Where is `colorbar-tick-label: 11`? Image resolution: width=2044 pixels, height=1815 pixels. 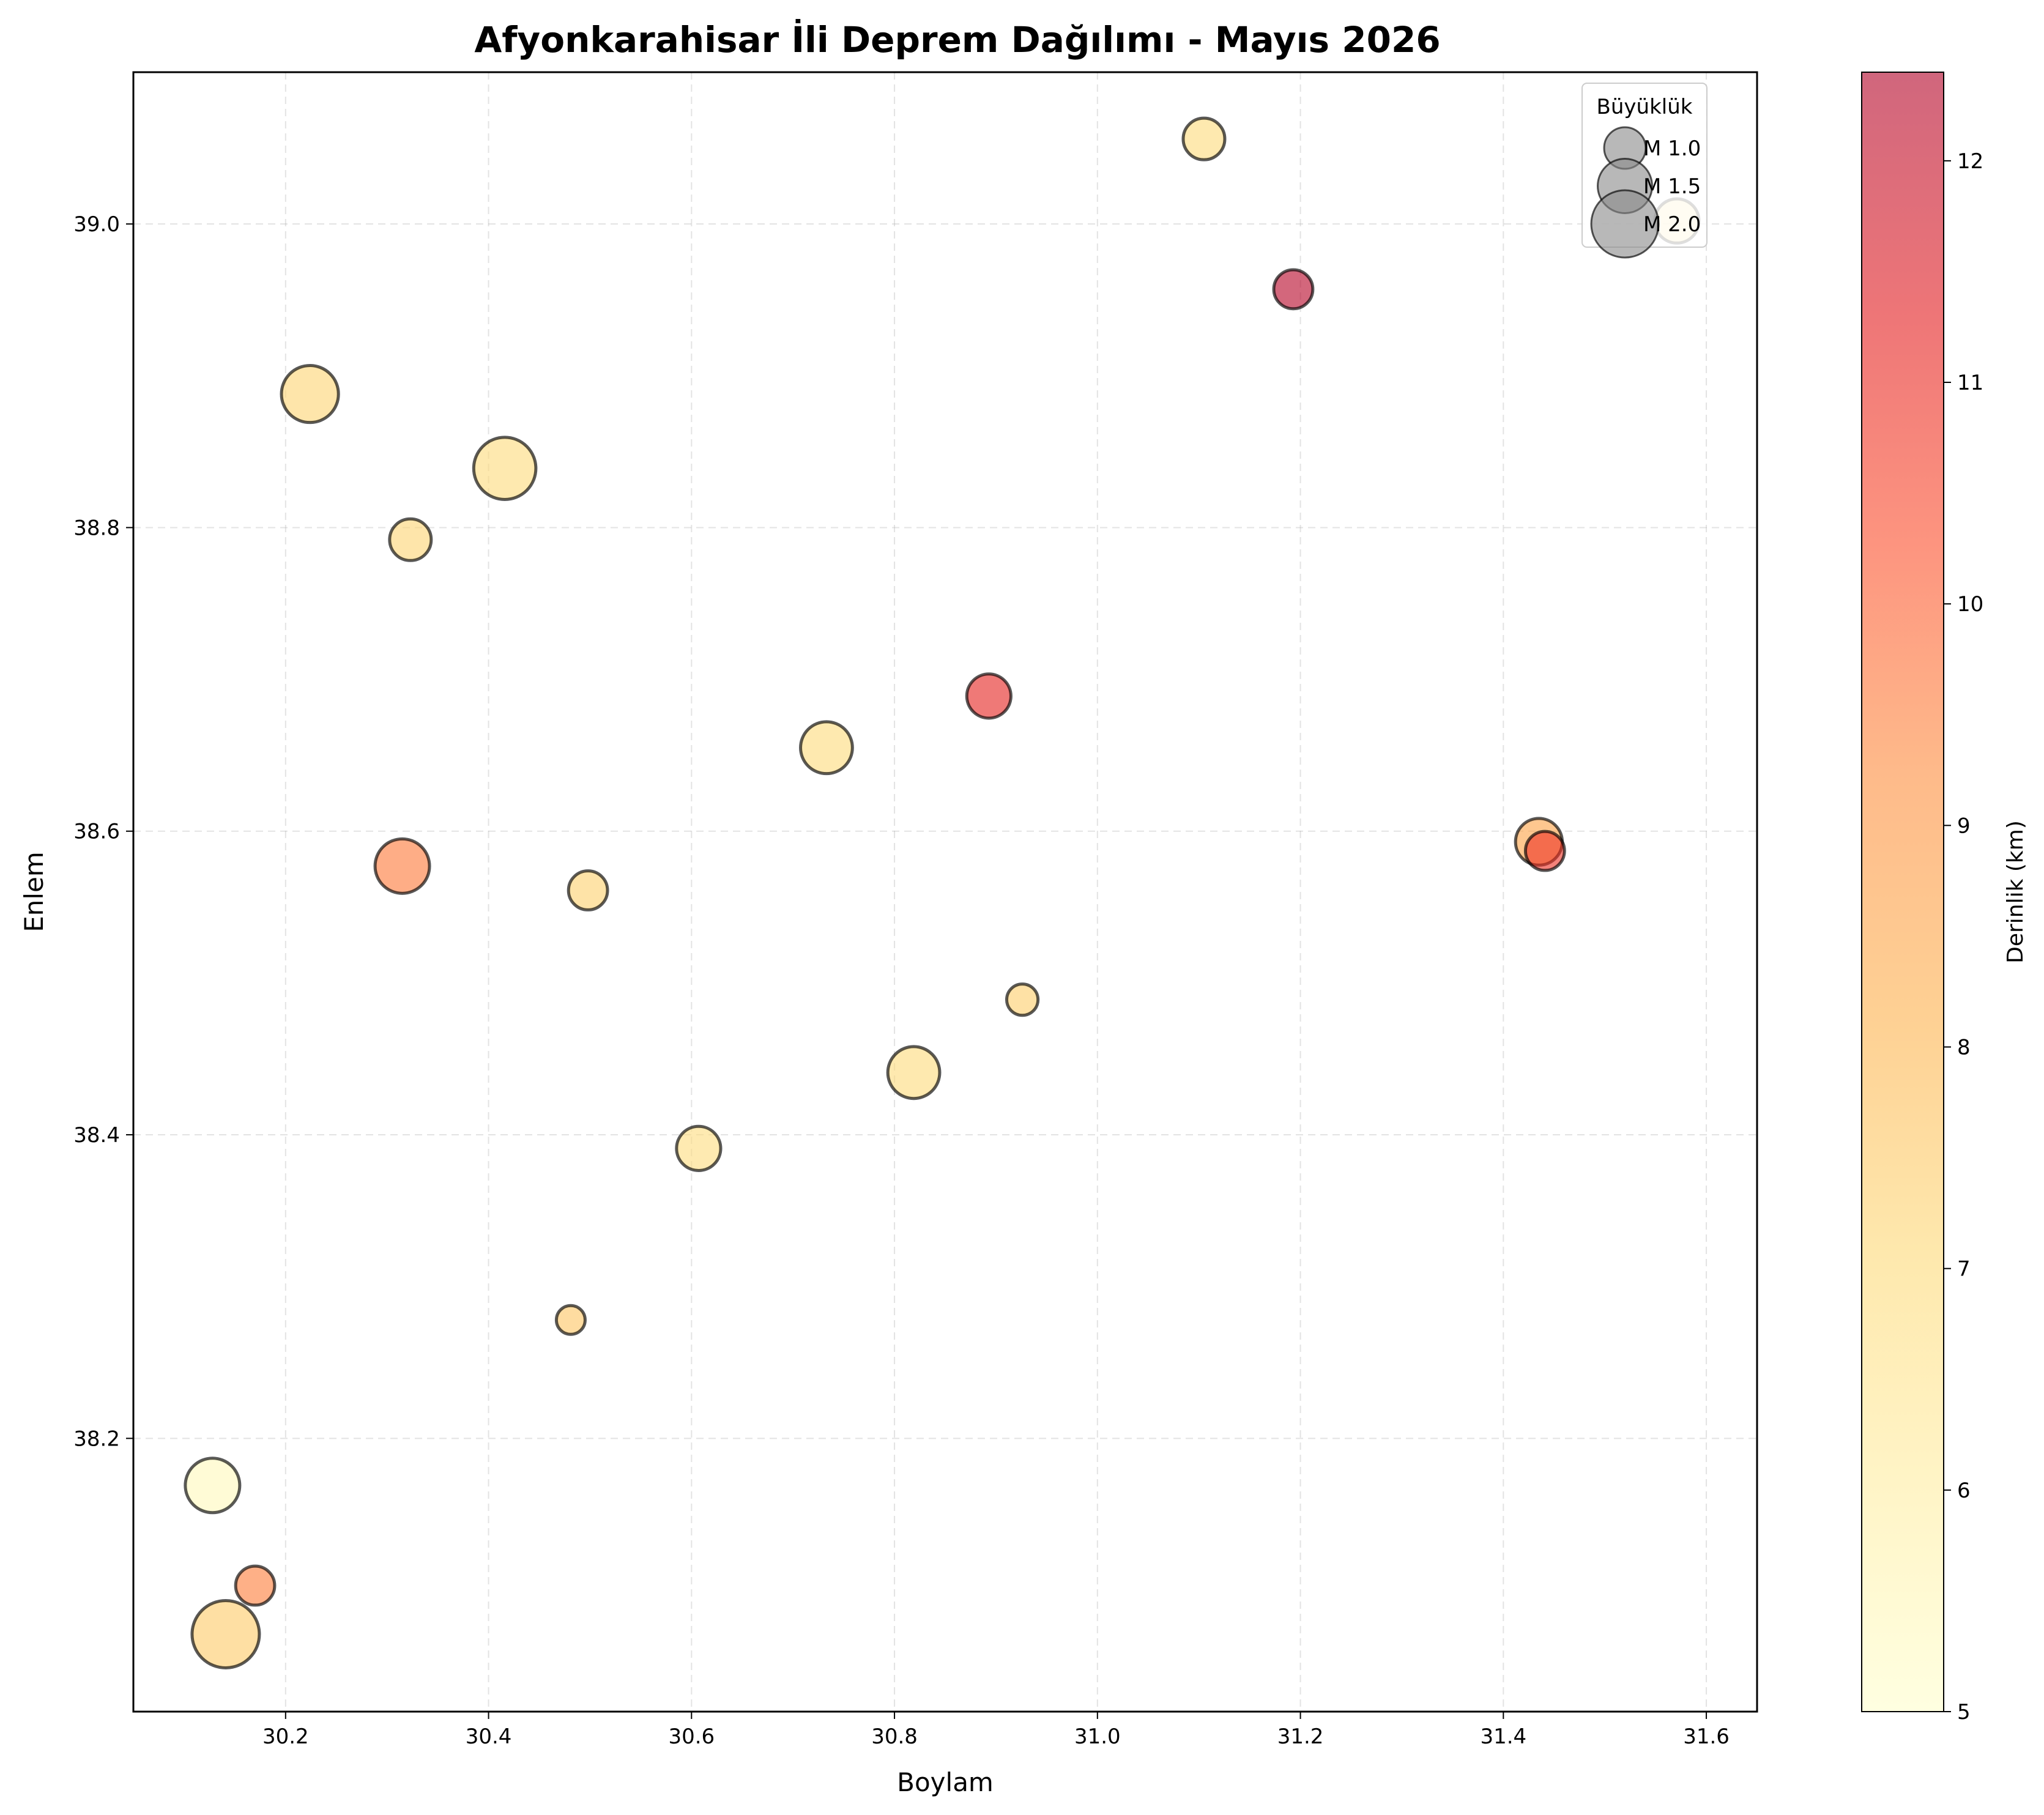
colorbar-tick-label: 11 is located at coordinates (1970, 383).